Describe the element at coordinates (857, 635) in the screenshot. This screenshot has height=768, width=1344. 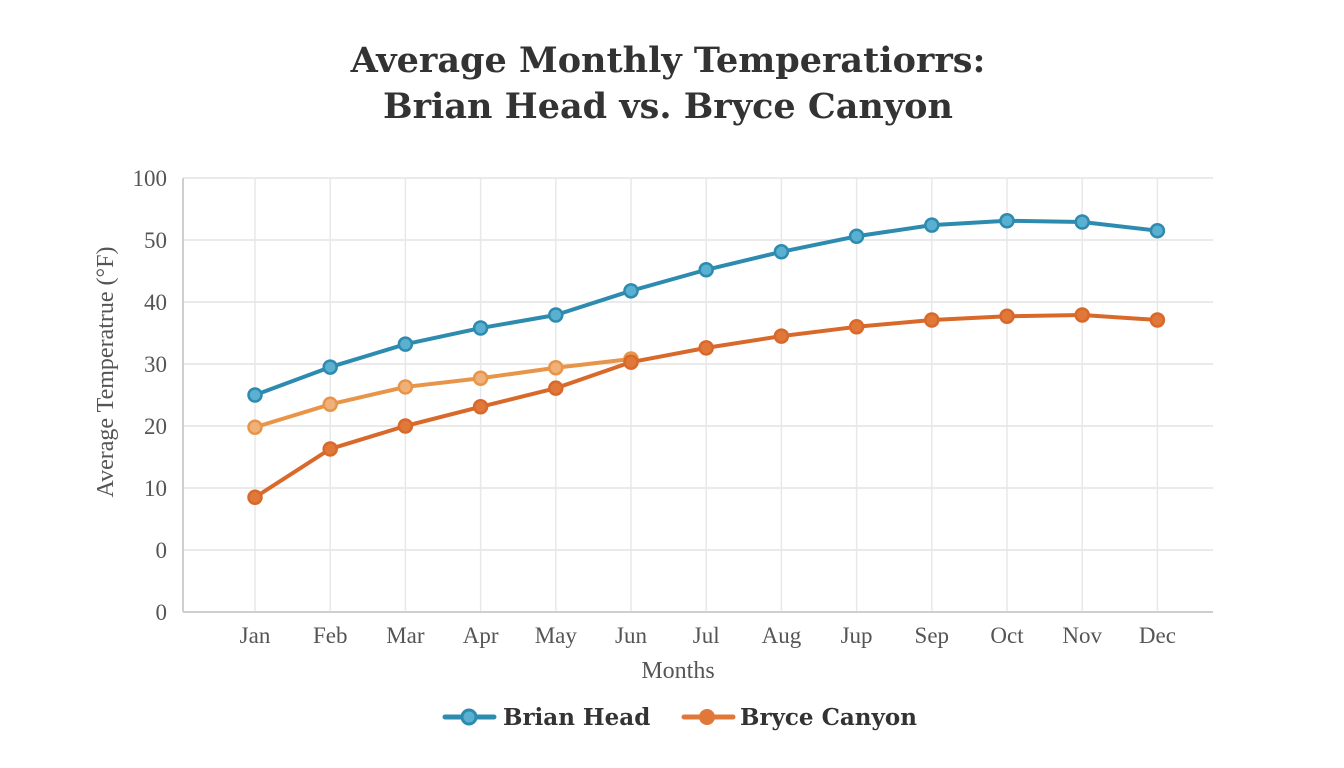
I see `x-tick-label: Jup` at that location.